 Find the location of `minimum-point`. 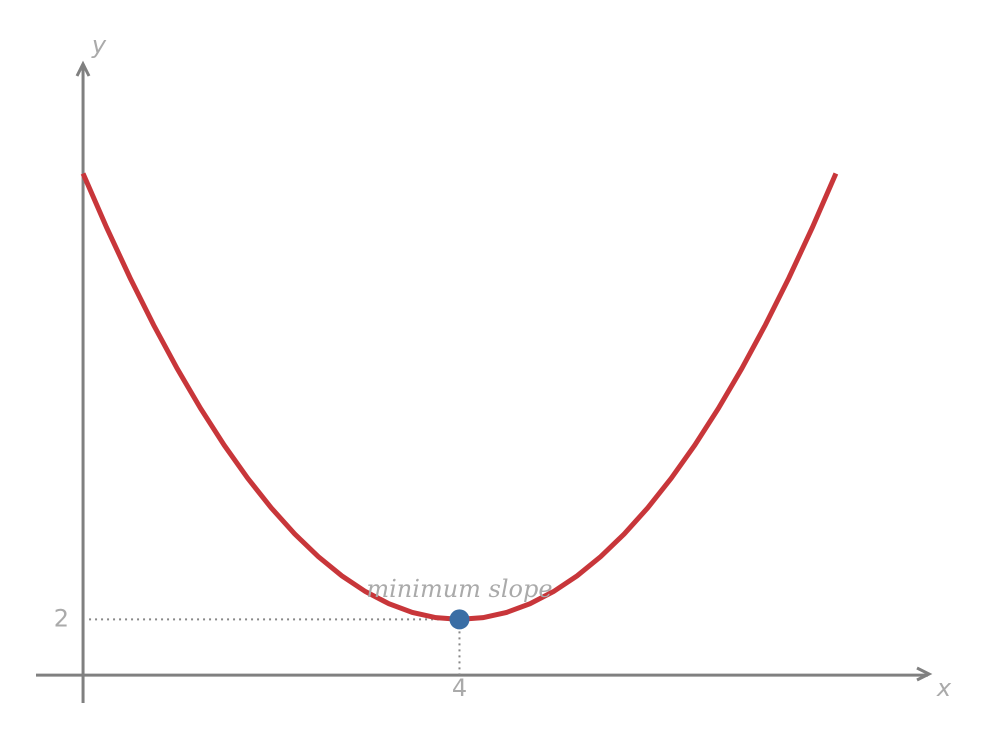

minimum-point is located at coordinates (459, 619).